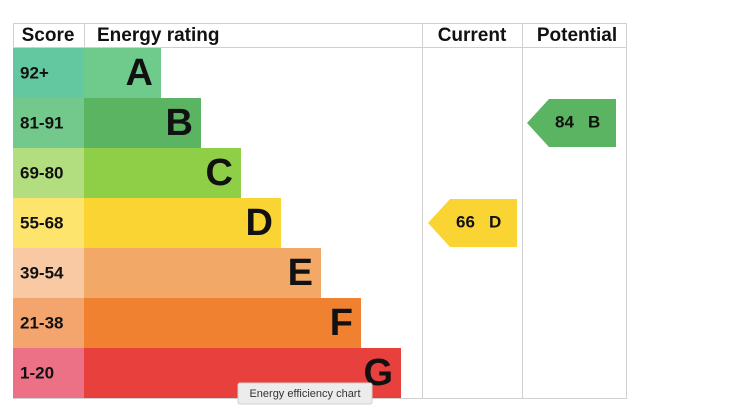  Describe the element at coordinates (472, 35) in the screenshot. I see `header: Current` at that location.